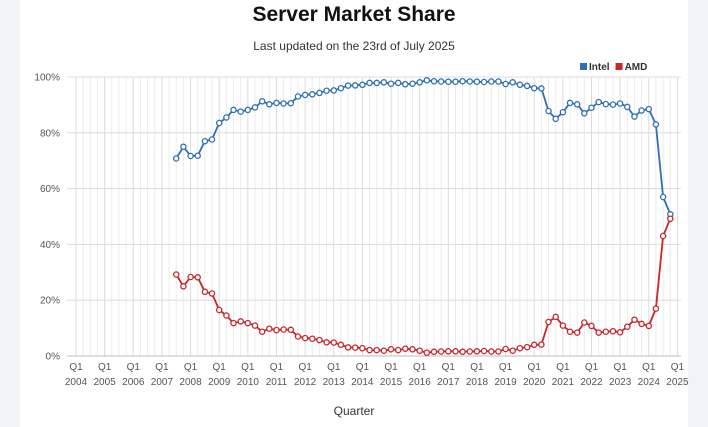  Describe the element at coordinates (591, 382) in the screenshot. I see `x-tick-year: 2022` at that location.